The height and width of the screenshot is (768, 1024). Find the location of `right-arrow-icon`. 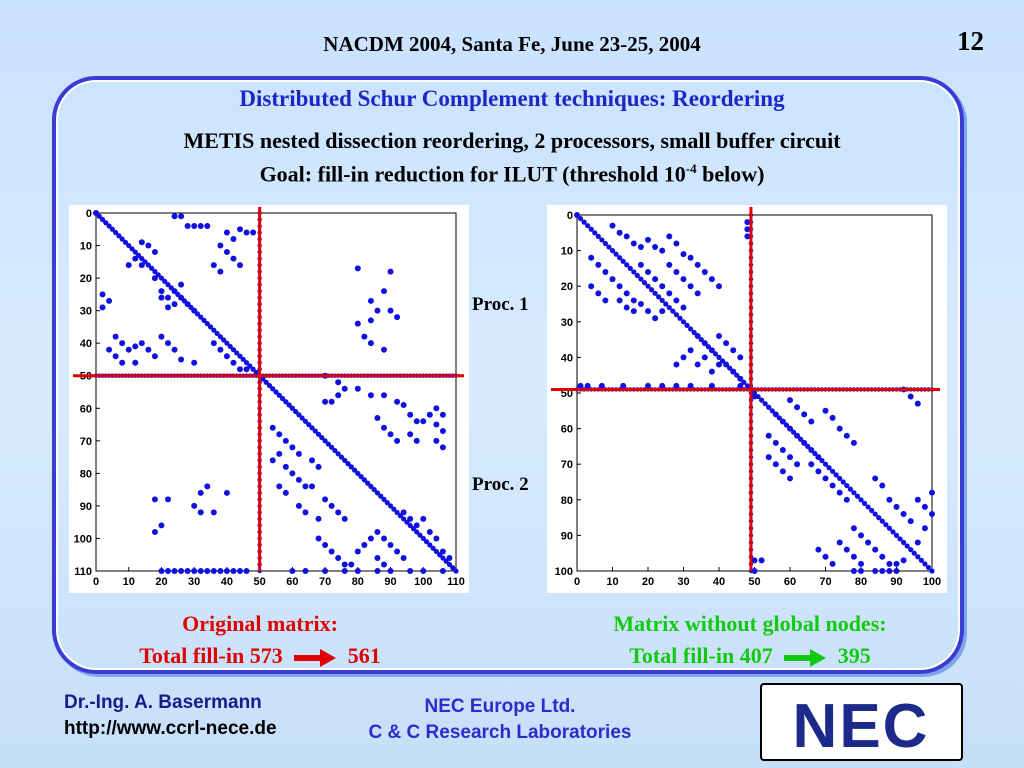

right-arrow-icon is located at coordinates (315, 657).